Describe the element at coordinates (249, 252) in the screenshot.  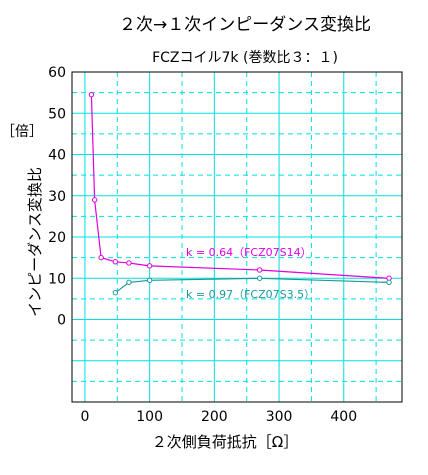
I see `series-label-k064: k = 0.64（FCZ07S14）` at that location.